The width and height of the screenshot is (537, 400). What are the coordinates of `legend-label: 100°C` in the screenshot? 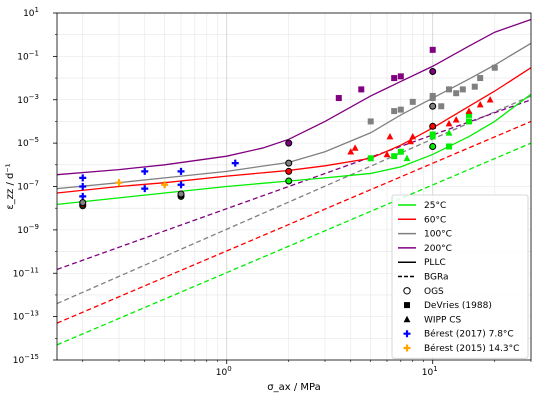 It's located at (438, 235).